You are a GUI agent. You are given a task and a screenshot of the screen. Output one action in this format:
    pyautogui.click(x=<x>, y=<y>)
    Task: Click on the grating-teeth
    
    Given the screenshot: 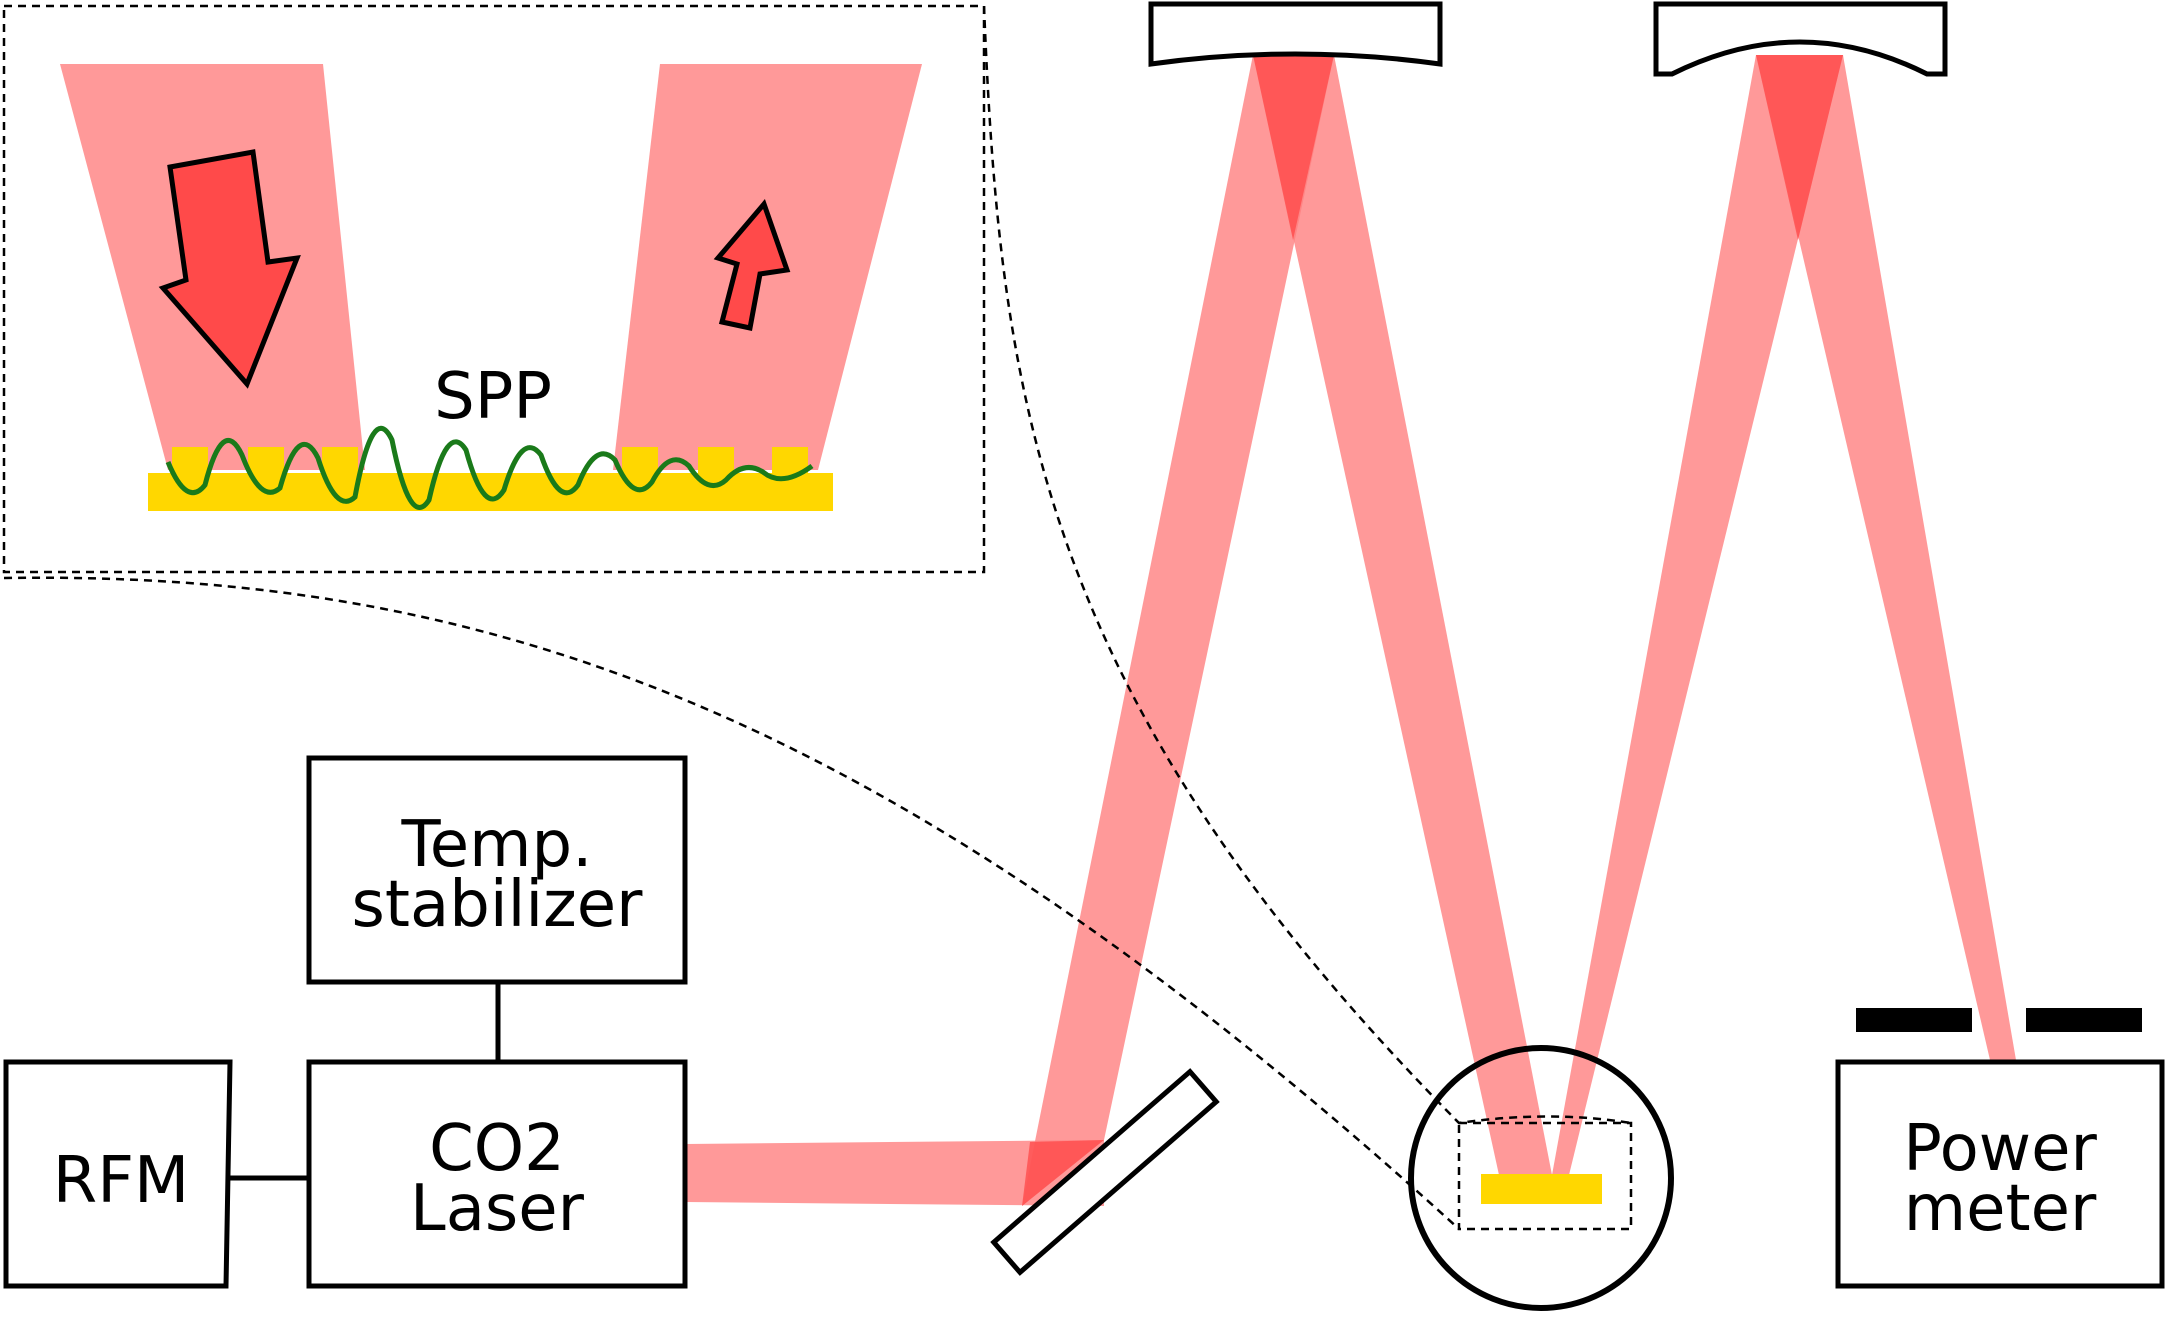 What is the action you would take?
    pyautogui.click(x=490, y=461)
    